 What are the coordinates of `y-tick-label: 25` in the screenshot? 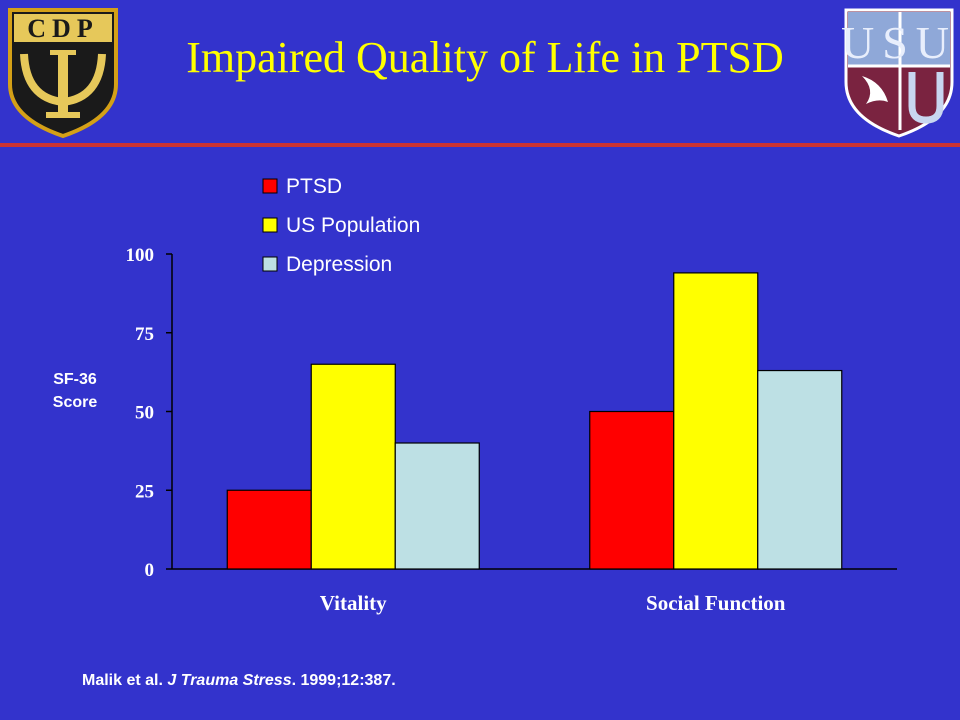 It's located at (144, 491).